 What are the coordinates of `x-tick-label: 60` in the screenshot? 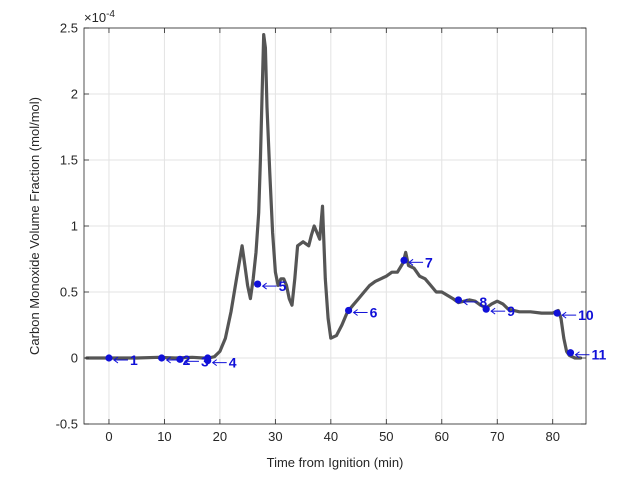 It's located at (442, 436).